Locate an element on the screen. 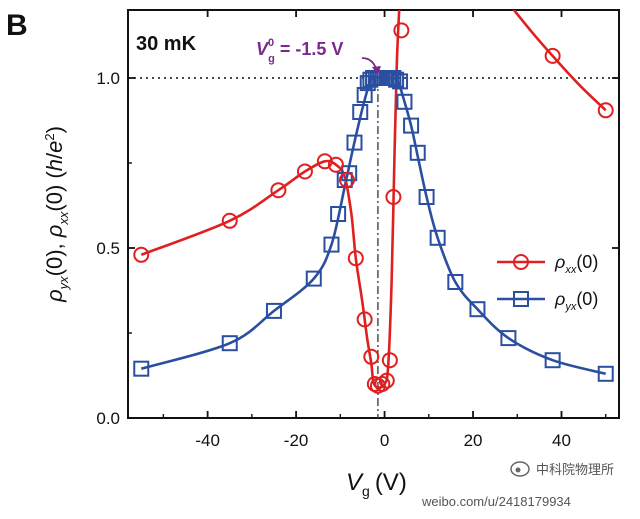  annotation-sup: 0 is located at coordinates (271, 43).